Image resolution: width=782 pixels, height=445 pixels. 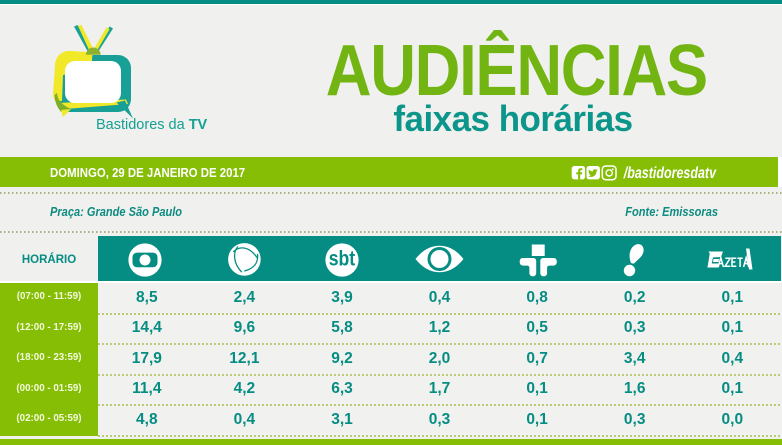 What do you see at coordinates (670, 173) in the screenshot?
I see `svg-text: /bastidoresdatv` at bounding box center [670, 173].